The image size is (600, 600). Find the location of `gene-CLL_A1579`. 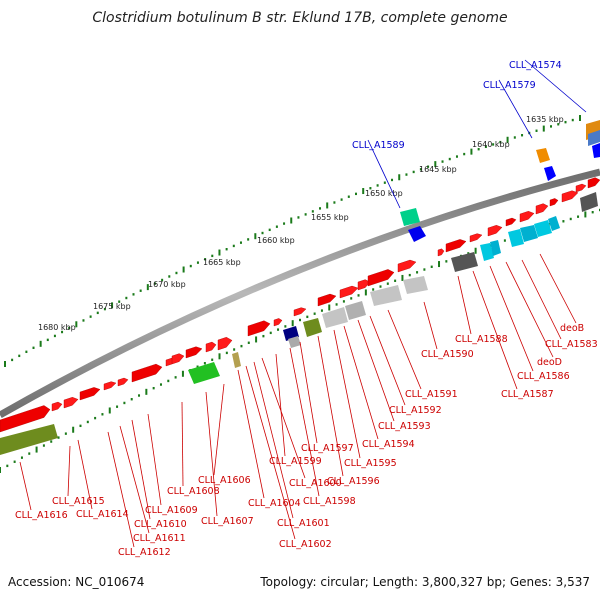

gene-CLL_A1579 is located at coordinates (543, 155).